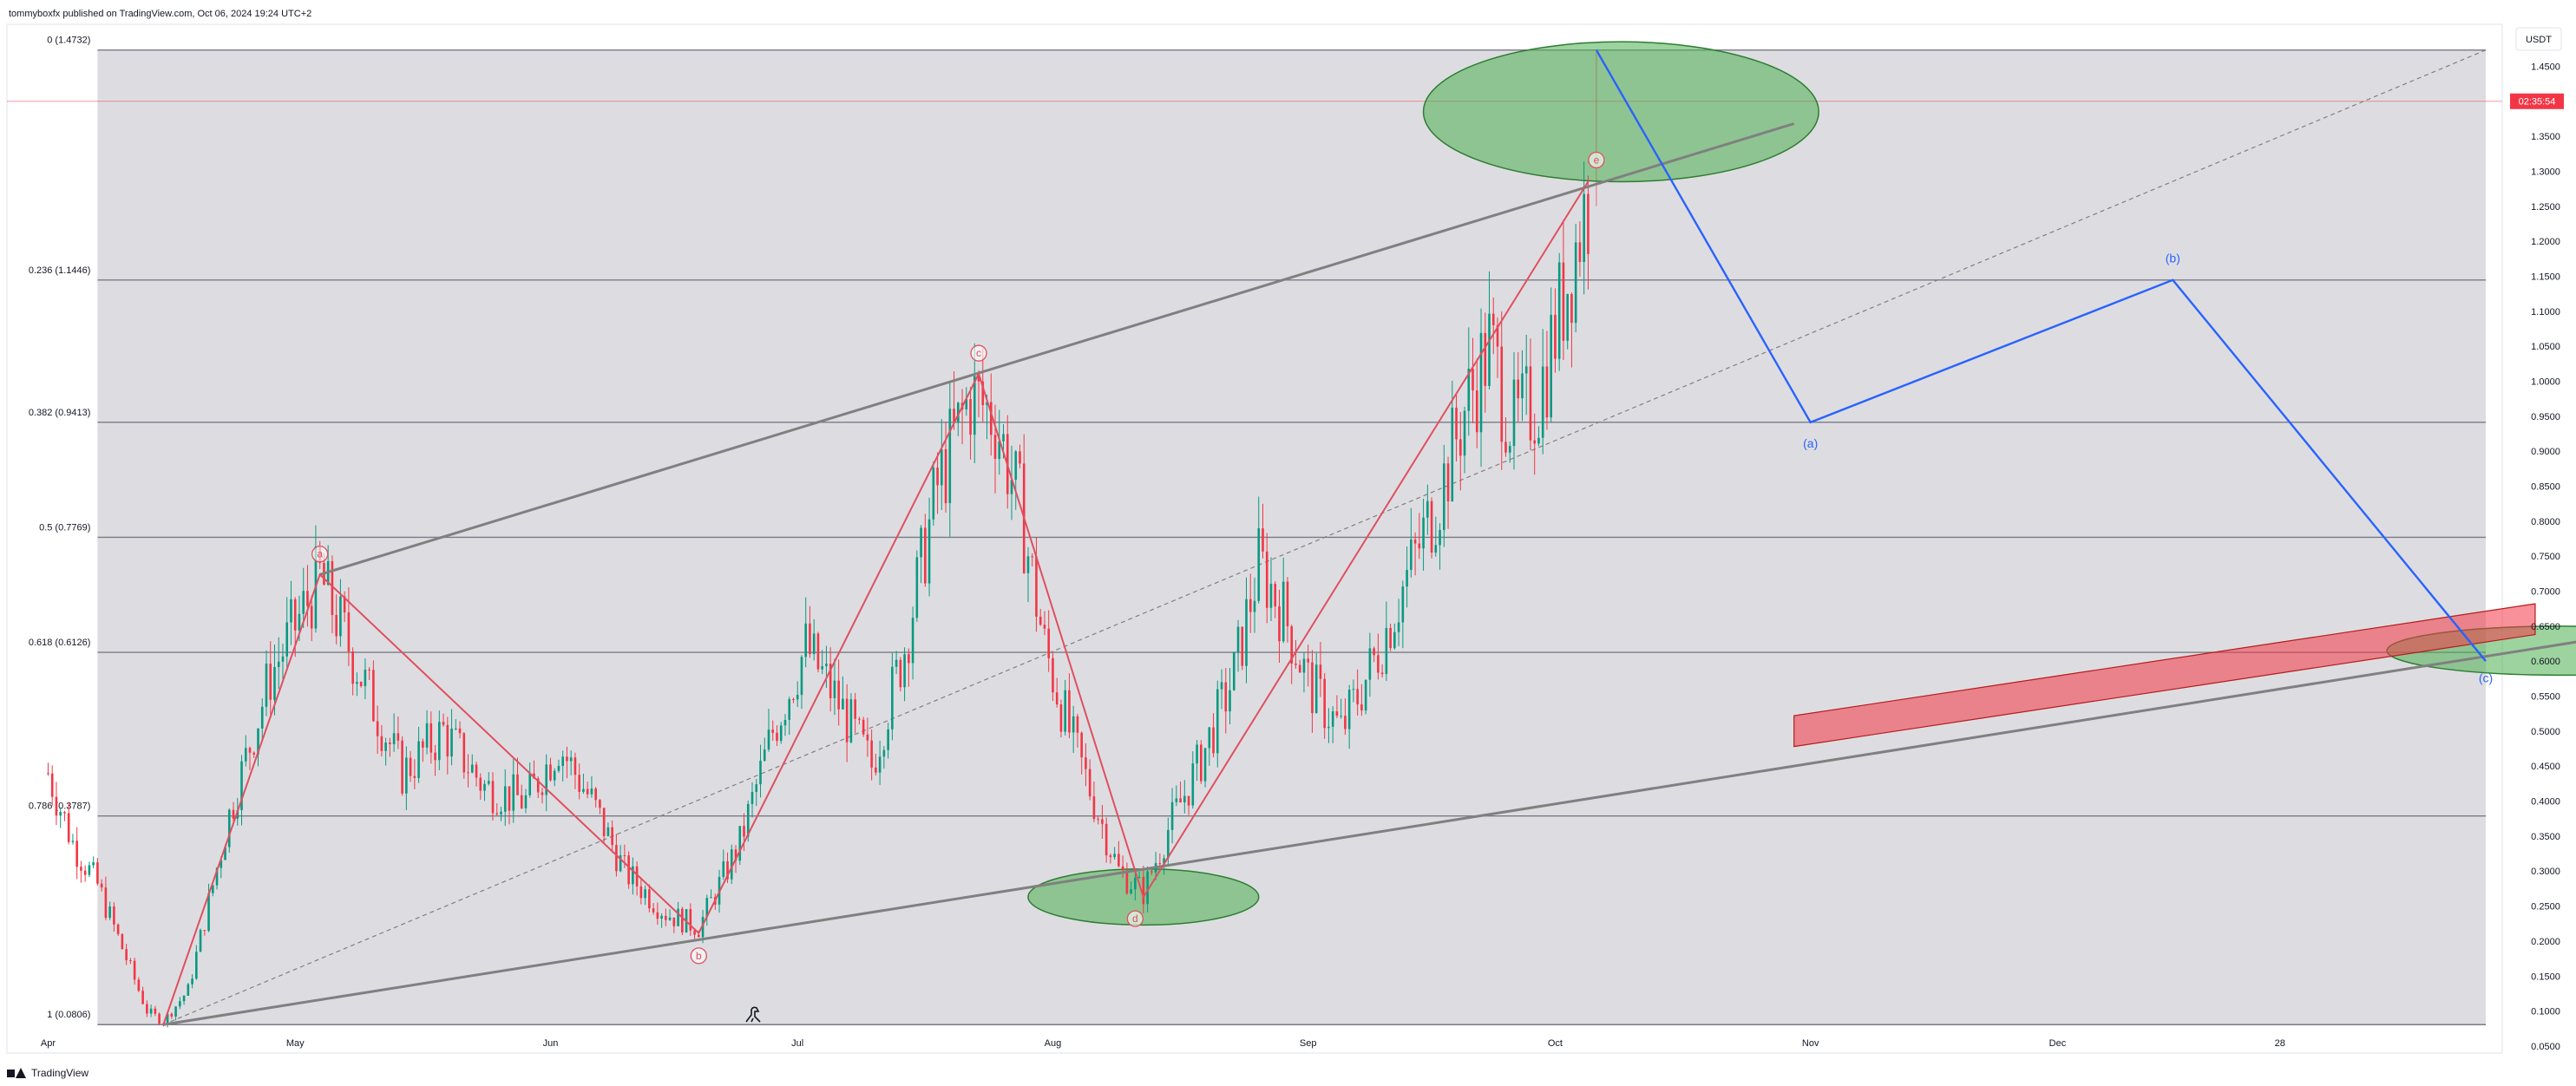 The width and height of the screenshot is (2576, 1086). I want to click on time-tick-label: Jun, so click(551, 1043).